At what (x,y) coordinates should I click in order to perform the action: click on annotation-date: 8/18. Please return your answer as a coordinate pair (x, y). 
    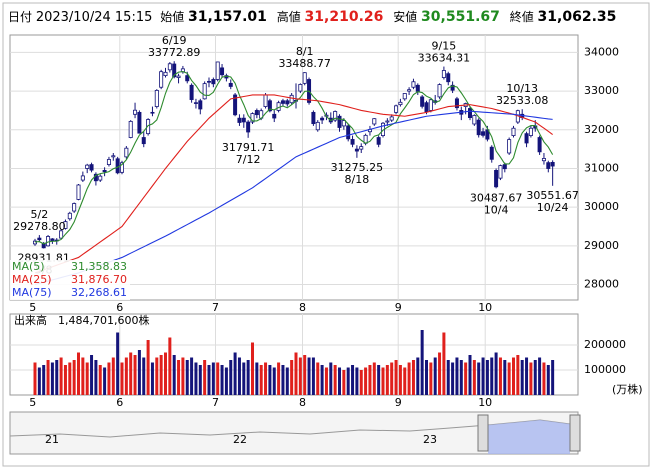
    Looking at the image, I should click on (357, 179).